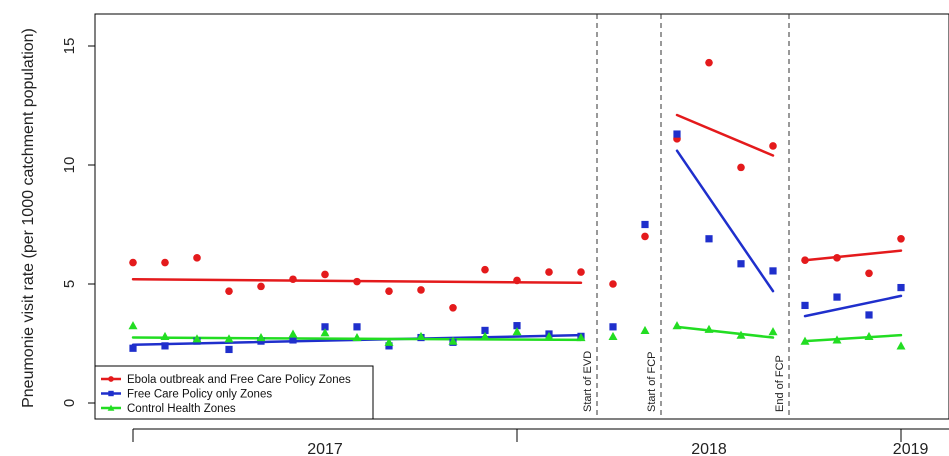 The width and height of the screenshot is (949, 456). What do you see at coordinates (69, 165) in the screenshot?
I see `y-tick-label: 10` at bounding box center [69, 165].